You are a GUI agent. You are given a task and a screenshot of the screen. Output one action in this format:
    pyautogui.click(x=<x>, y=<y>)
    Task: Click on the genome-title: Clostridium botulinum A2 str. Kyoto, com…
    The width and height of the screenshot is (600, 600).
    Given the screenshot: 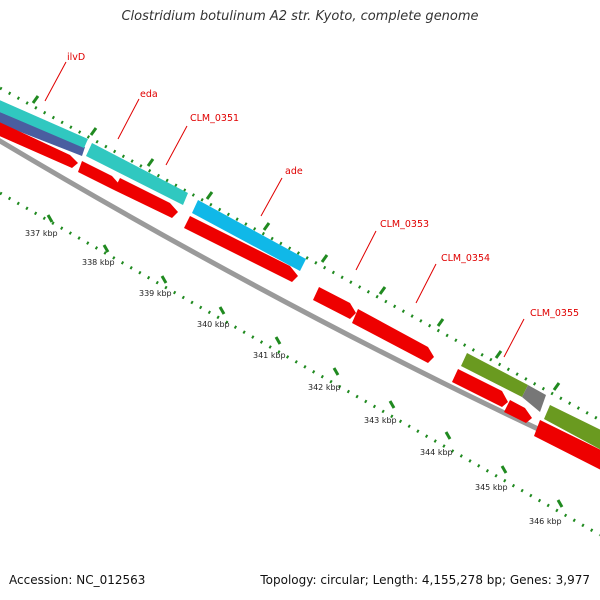 What is the action you would take?
    pyautogui.click(x=300, y=16)
    